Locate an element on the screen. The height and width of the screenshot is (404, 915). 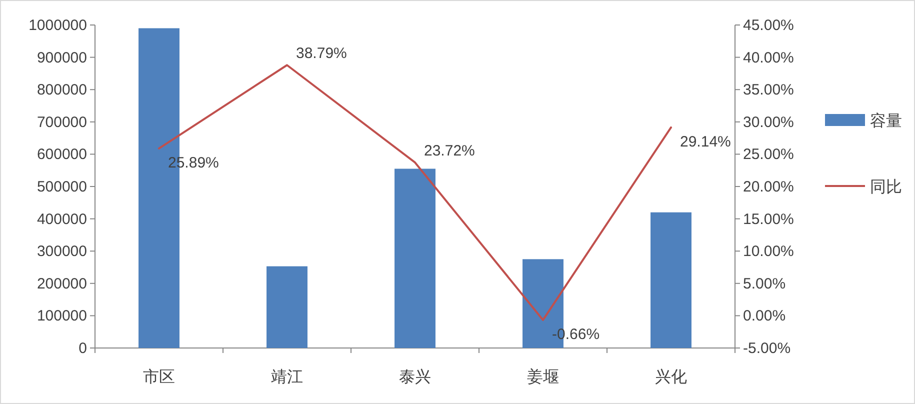
y2-tick-label: 35.00% is located at coordinates (768, 90).